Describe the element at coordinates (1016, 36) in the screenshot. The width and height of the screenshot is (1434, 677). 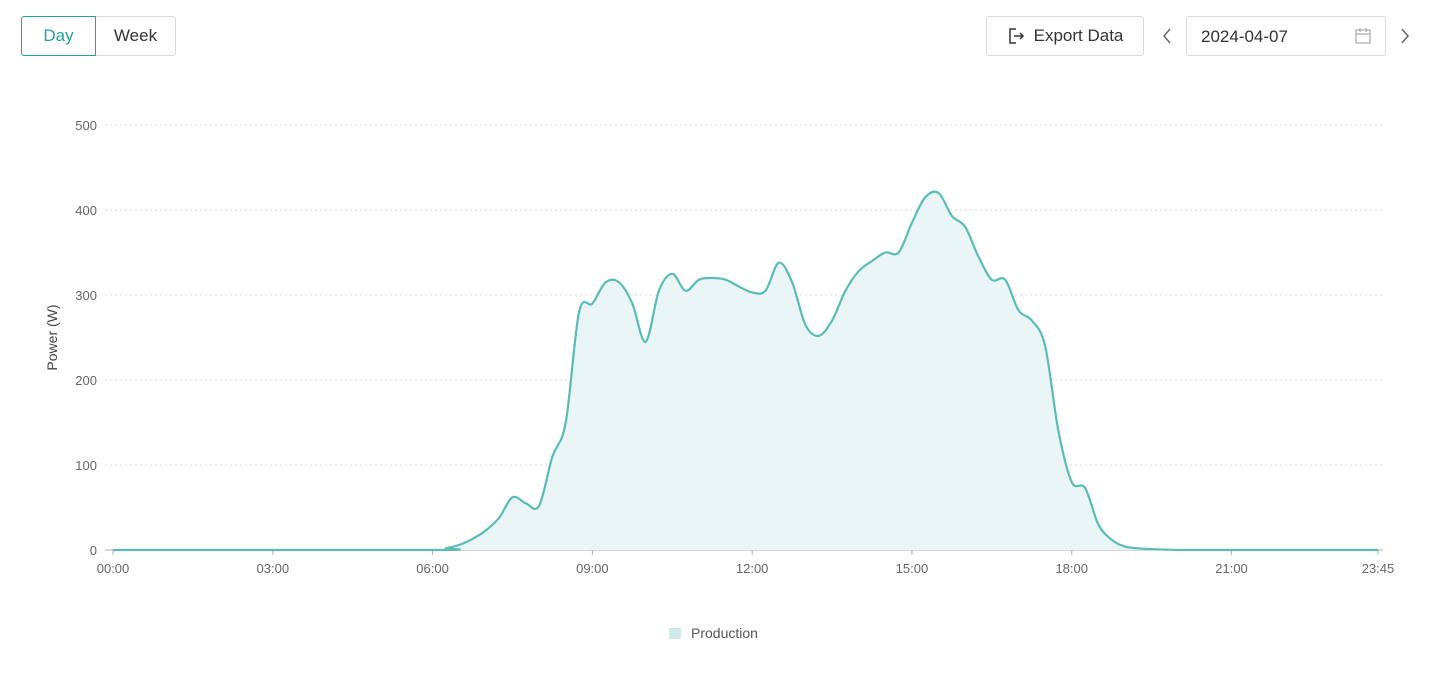
I see `export-icon` at that location.